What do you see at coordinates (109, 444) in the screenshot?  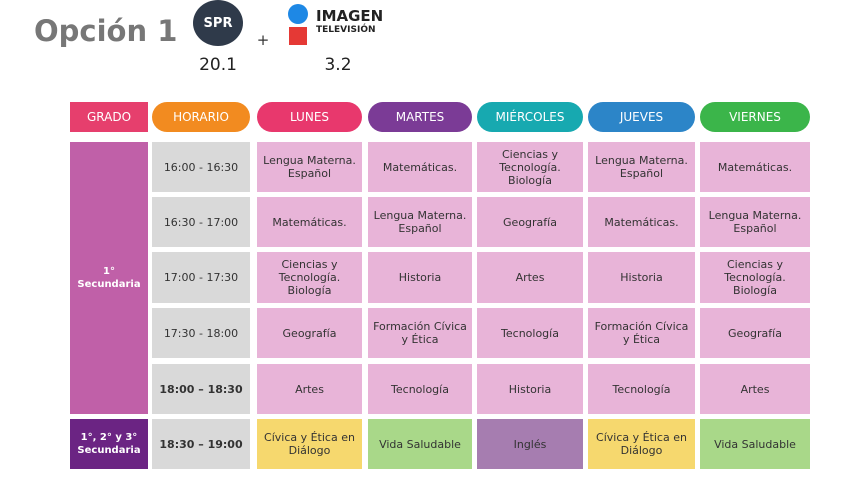 I see `grade-cell: 1°, 2° y 3° Secundaria` at bounding box center [109, 444].